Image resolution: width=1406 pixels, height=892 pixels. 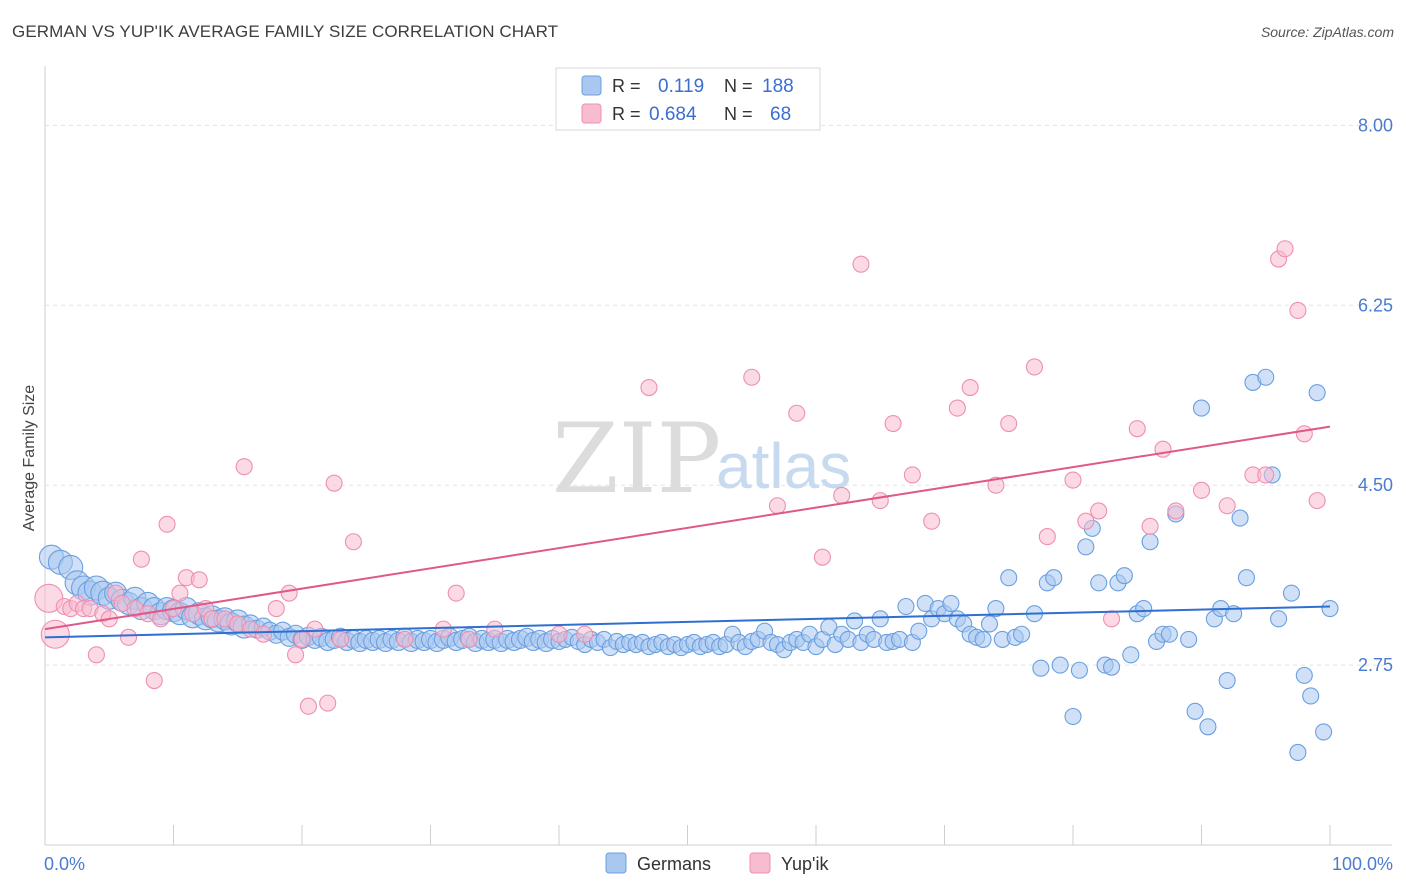 What do you see at coordinates (701, 459) in the screenshot?
I see `watermark: ZIP atlas` at bounding box center [701, 459].